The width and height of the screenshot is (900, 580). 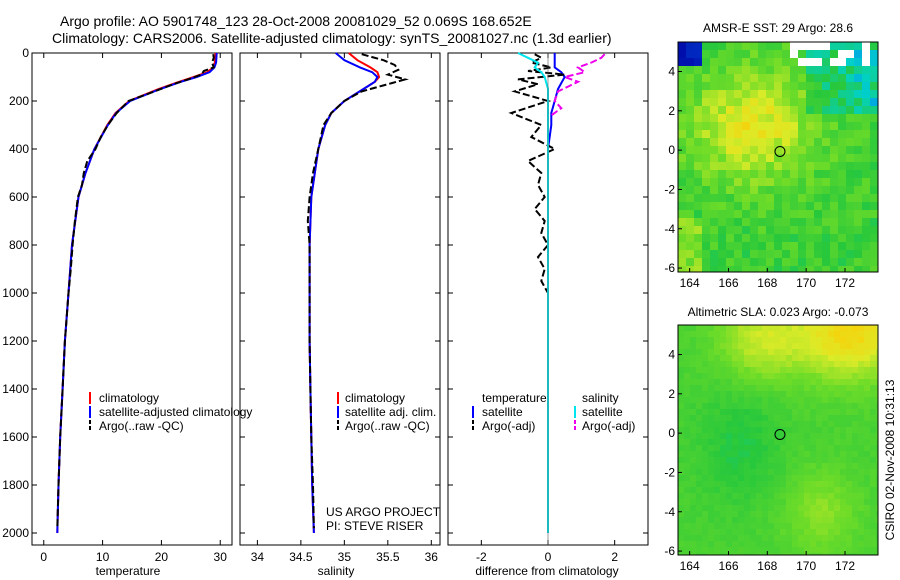 I want to click on sla-map, so click(x=778, y=440).